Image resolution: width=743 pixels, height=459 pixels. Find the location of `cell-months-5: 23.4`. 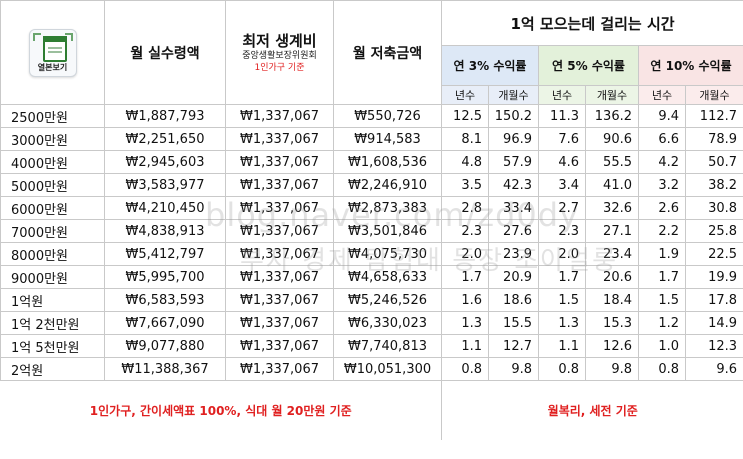

cell-months-5: 23.4 is located at coordinates (612, 254).